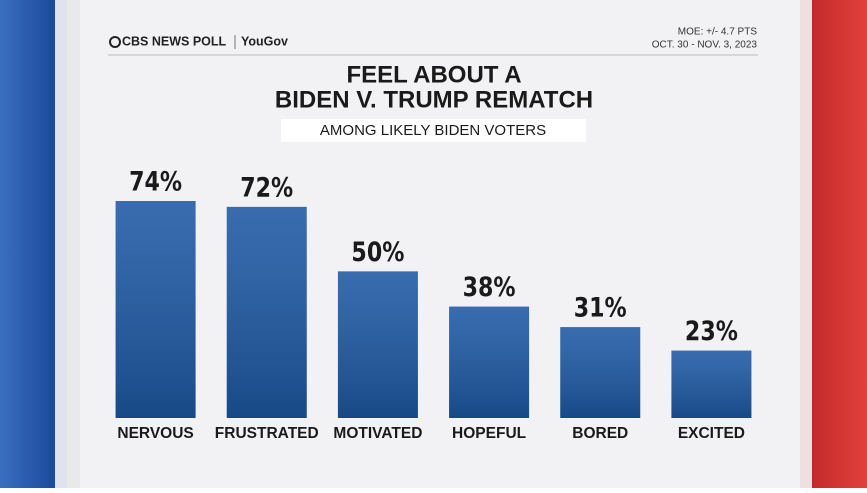  What do you see at coordinates (155, 182) in the screenshot?
I see `data-label: 74%` at bounding box center [155, 182].